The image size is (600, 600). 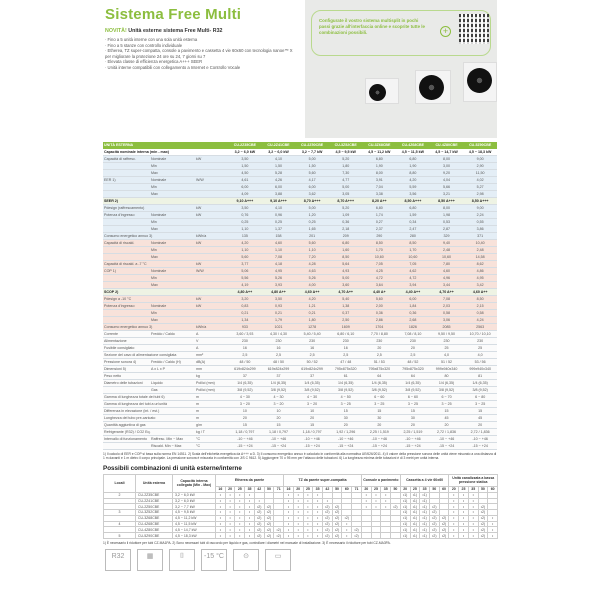 I want to click on cell-value: 6 ~ 80, so click(x=480, y=397).